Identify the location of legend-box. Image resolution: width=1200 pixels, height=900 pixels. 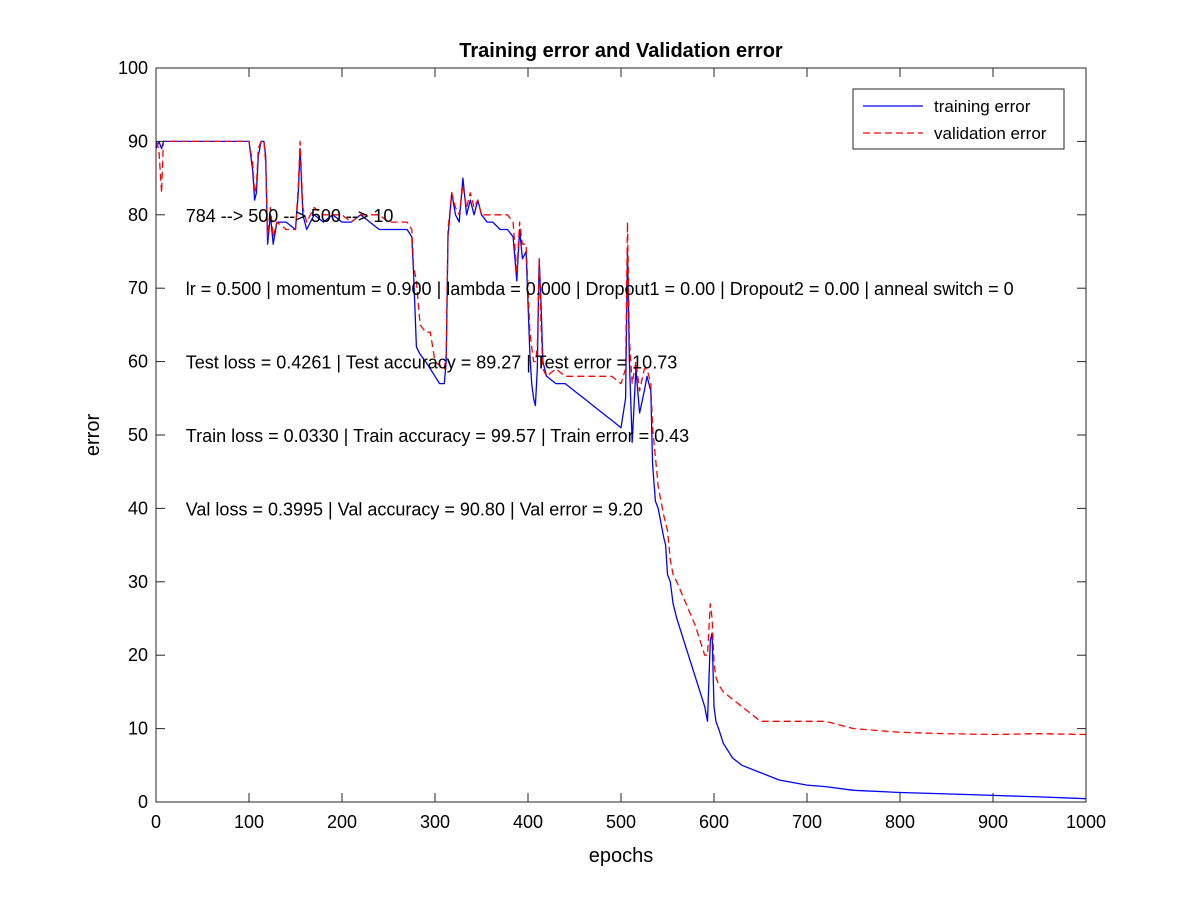
(958, 119).